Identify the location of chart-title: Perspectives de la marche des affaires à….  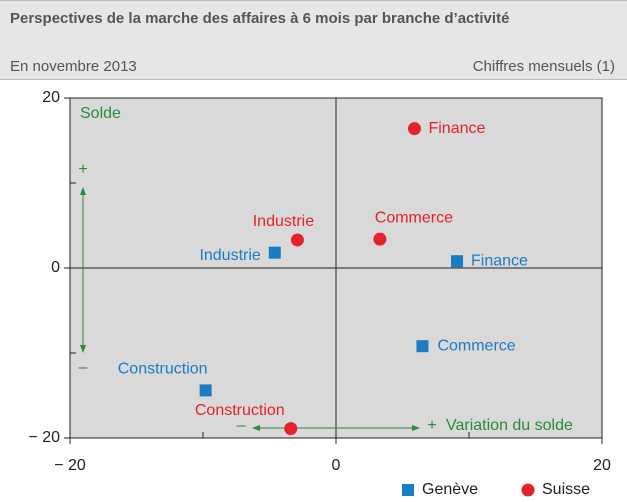
(260, 18).